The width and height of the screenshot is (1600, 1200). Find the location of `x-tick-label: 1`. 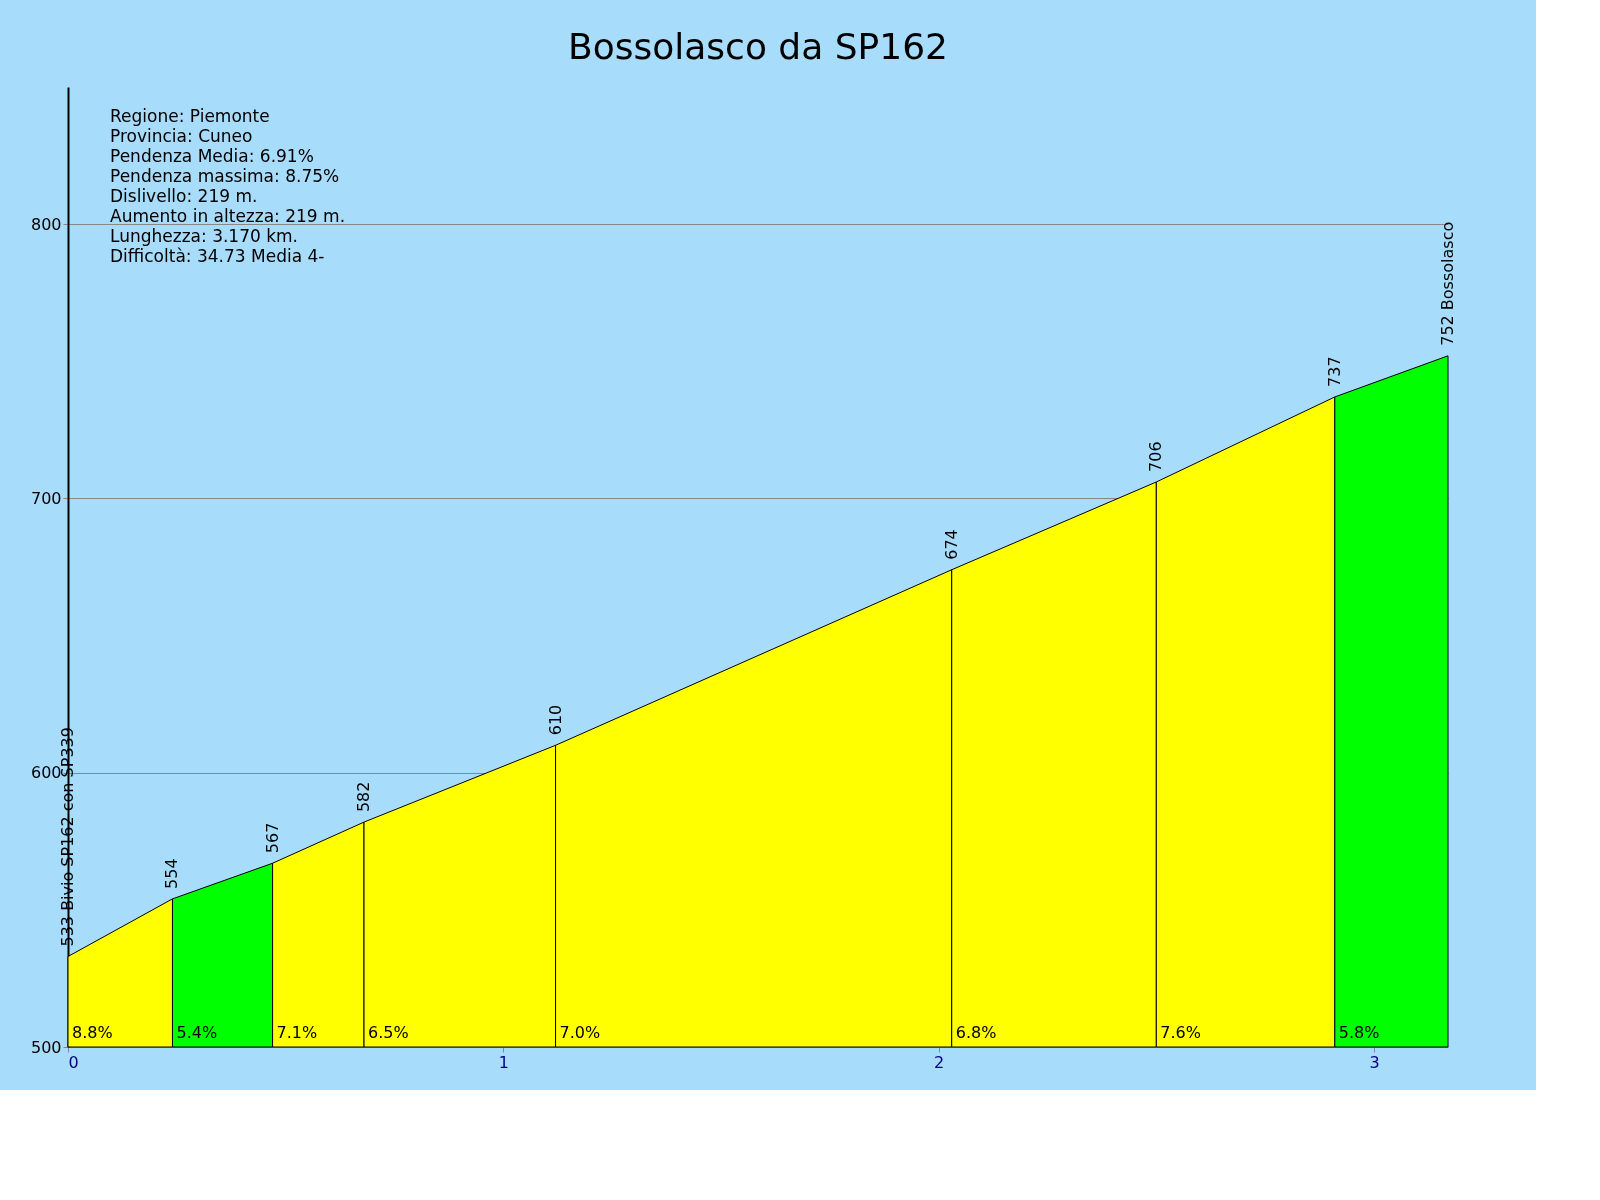

x-tick-label: 1 is located at coordinates (503, 1062).